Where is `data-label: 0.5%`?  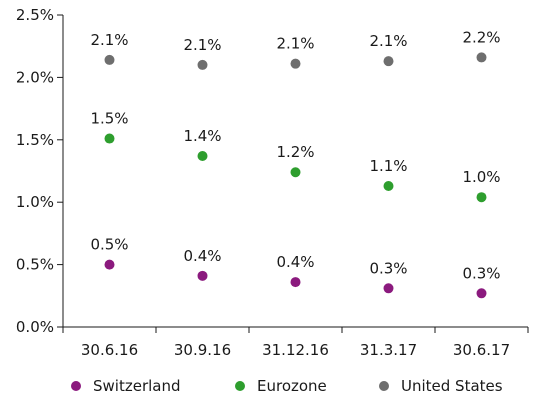
data-label: 0.5% is located at coordinates (109, 245).